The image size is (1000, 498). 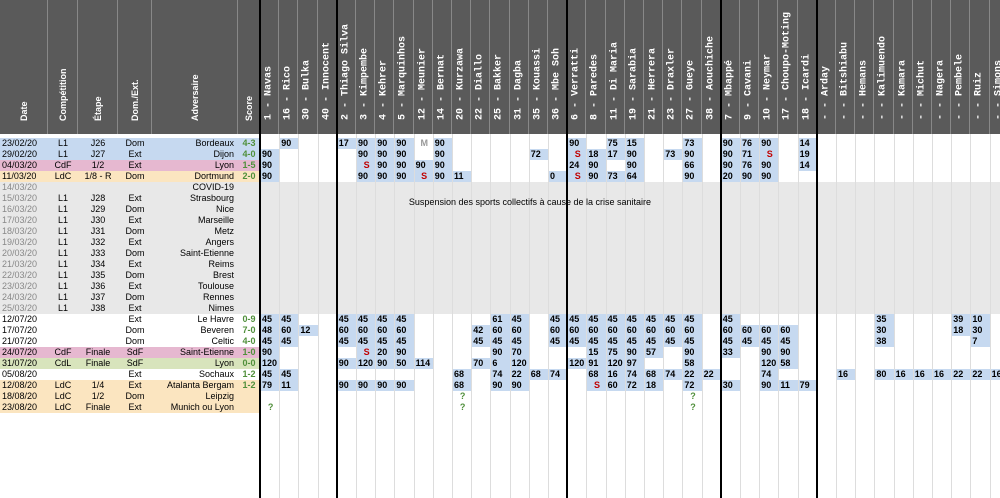 I want to click on match-row: 18/03/20 L1 J31 Dom Metz, so click(x=500, y=231).